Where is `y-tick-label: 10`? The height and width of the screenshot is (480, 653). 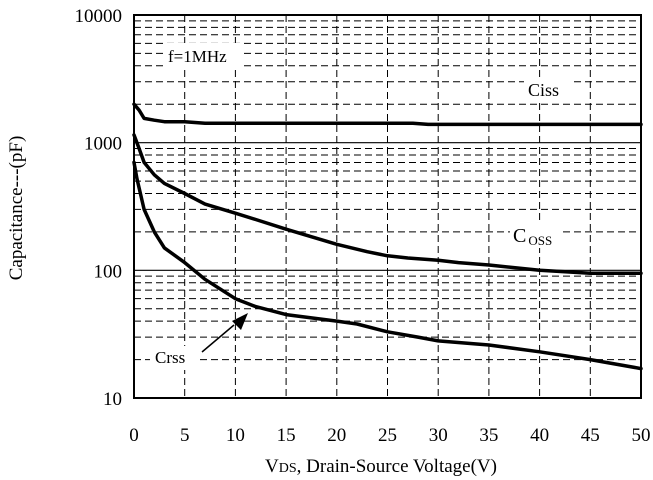
y-tick-label: 10 is located at coordinates (112, 399).